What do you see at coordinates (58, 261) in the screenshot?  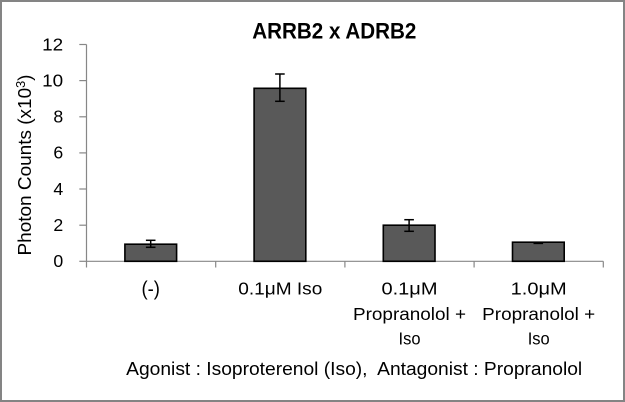 I see `svg-text: 0` at bounding box center [58, 261].